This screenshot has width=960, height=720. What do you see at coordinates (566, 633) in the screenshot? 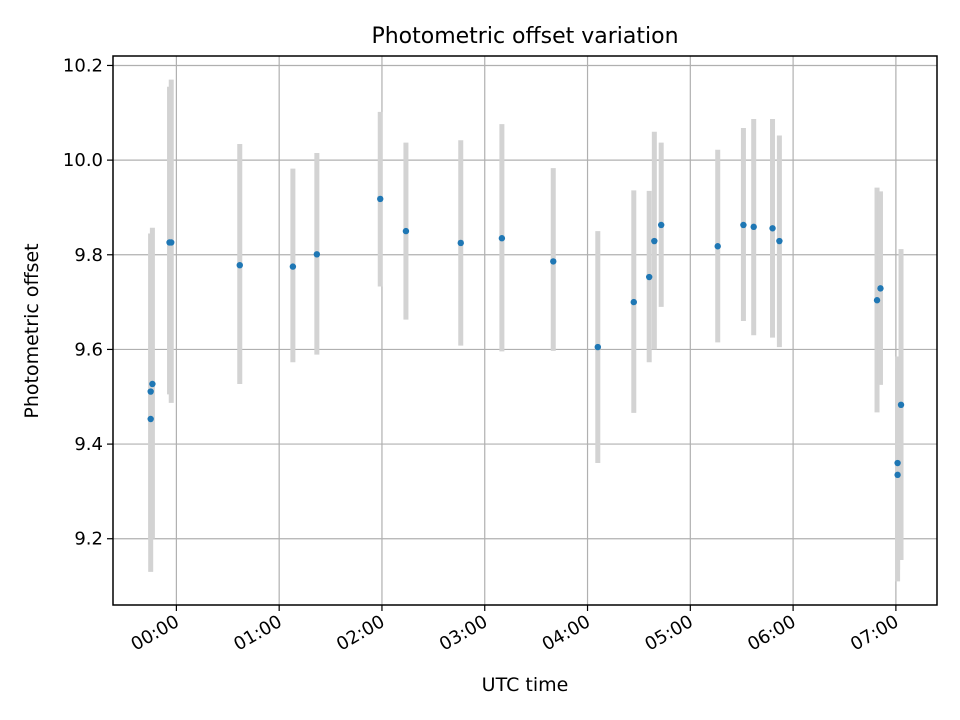
I see `x-tick-label: 04:00` at bounding box center [566, 633].